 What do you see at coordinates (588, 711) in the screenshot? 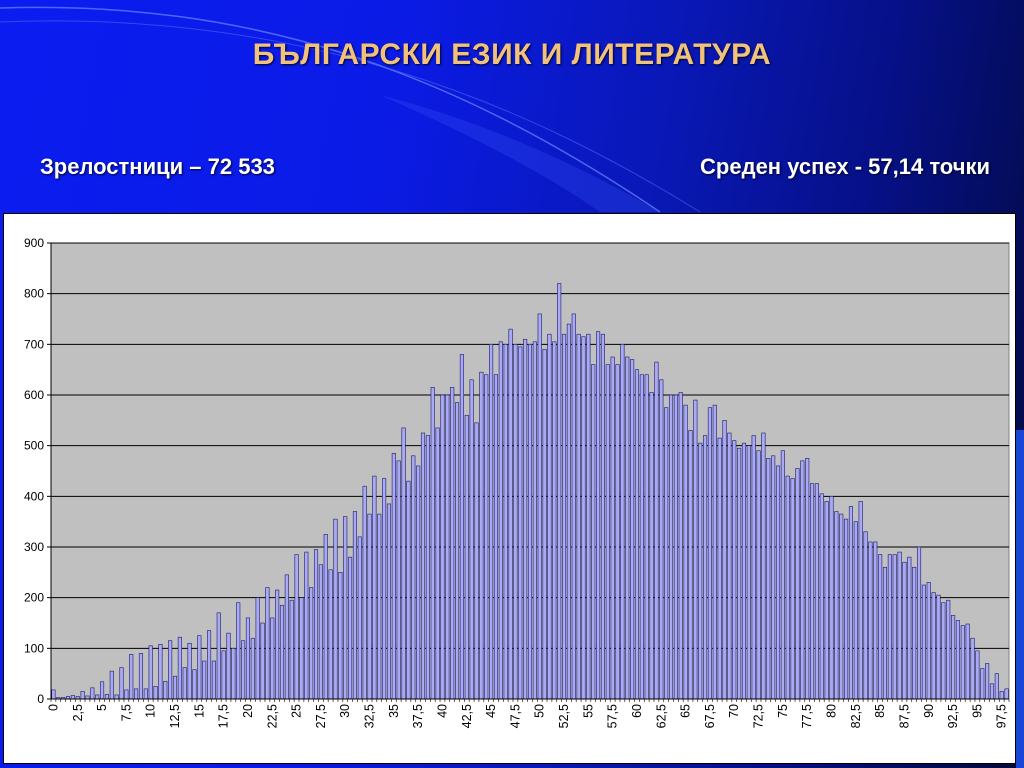
I see `x-tick-label: 55` at bounding box center [588, 711].